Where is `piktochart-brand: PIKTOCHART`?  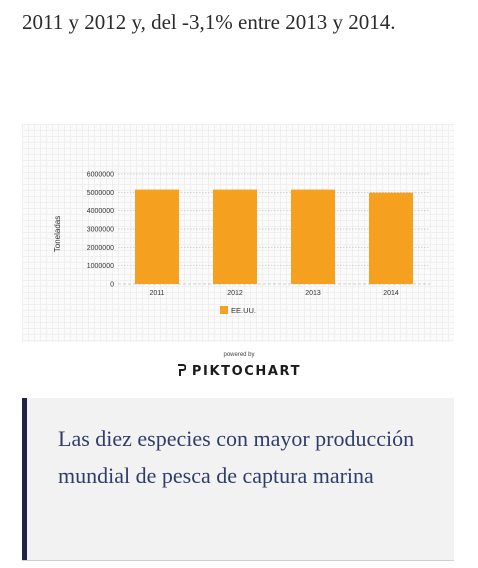 piktochart-brand: PIKTOCHART is located at coordinates (239, 371).